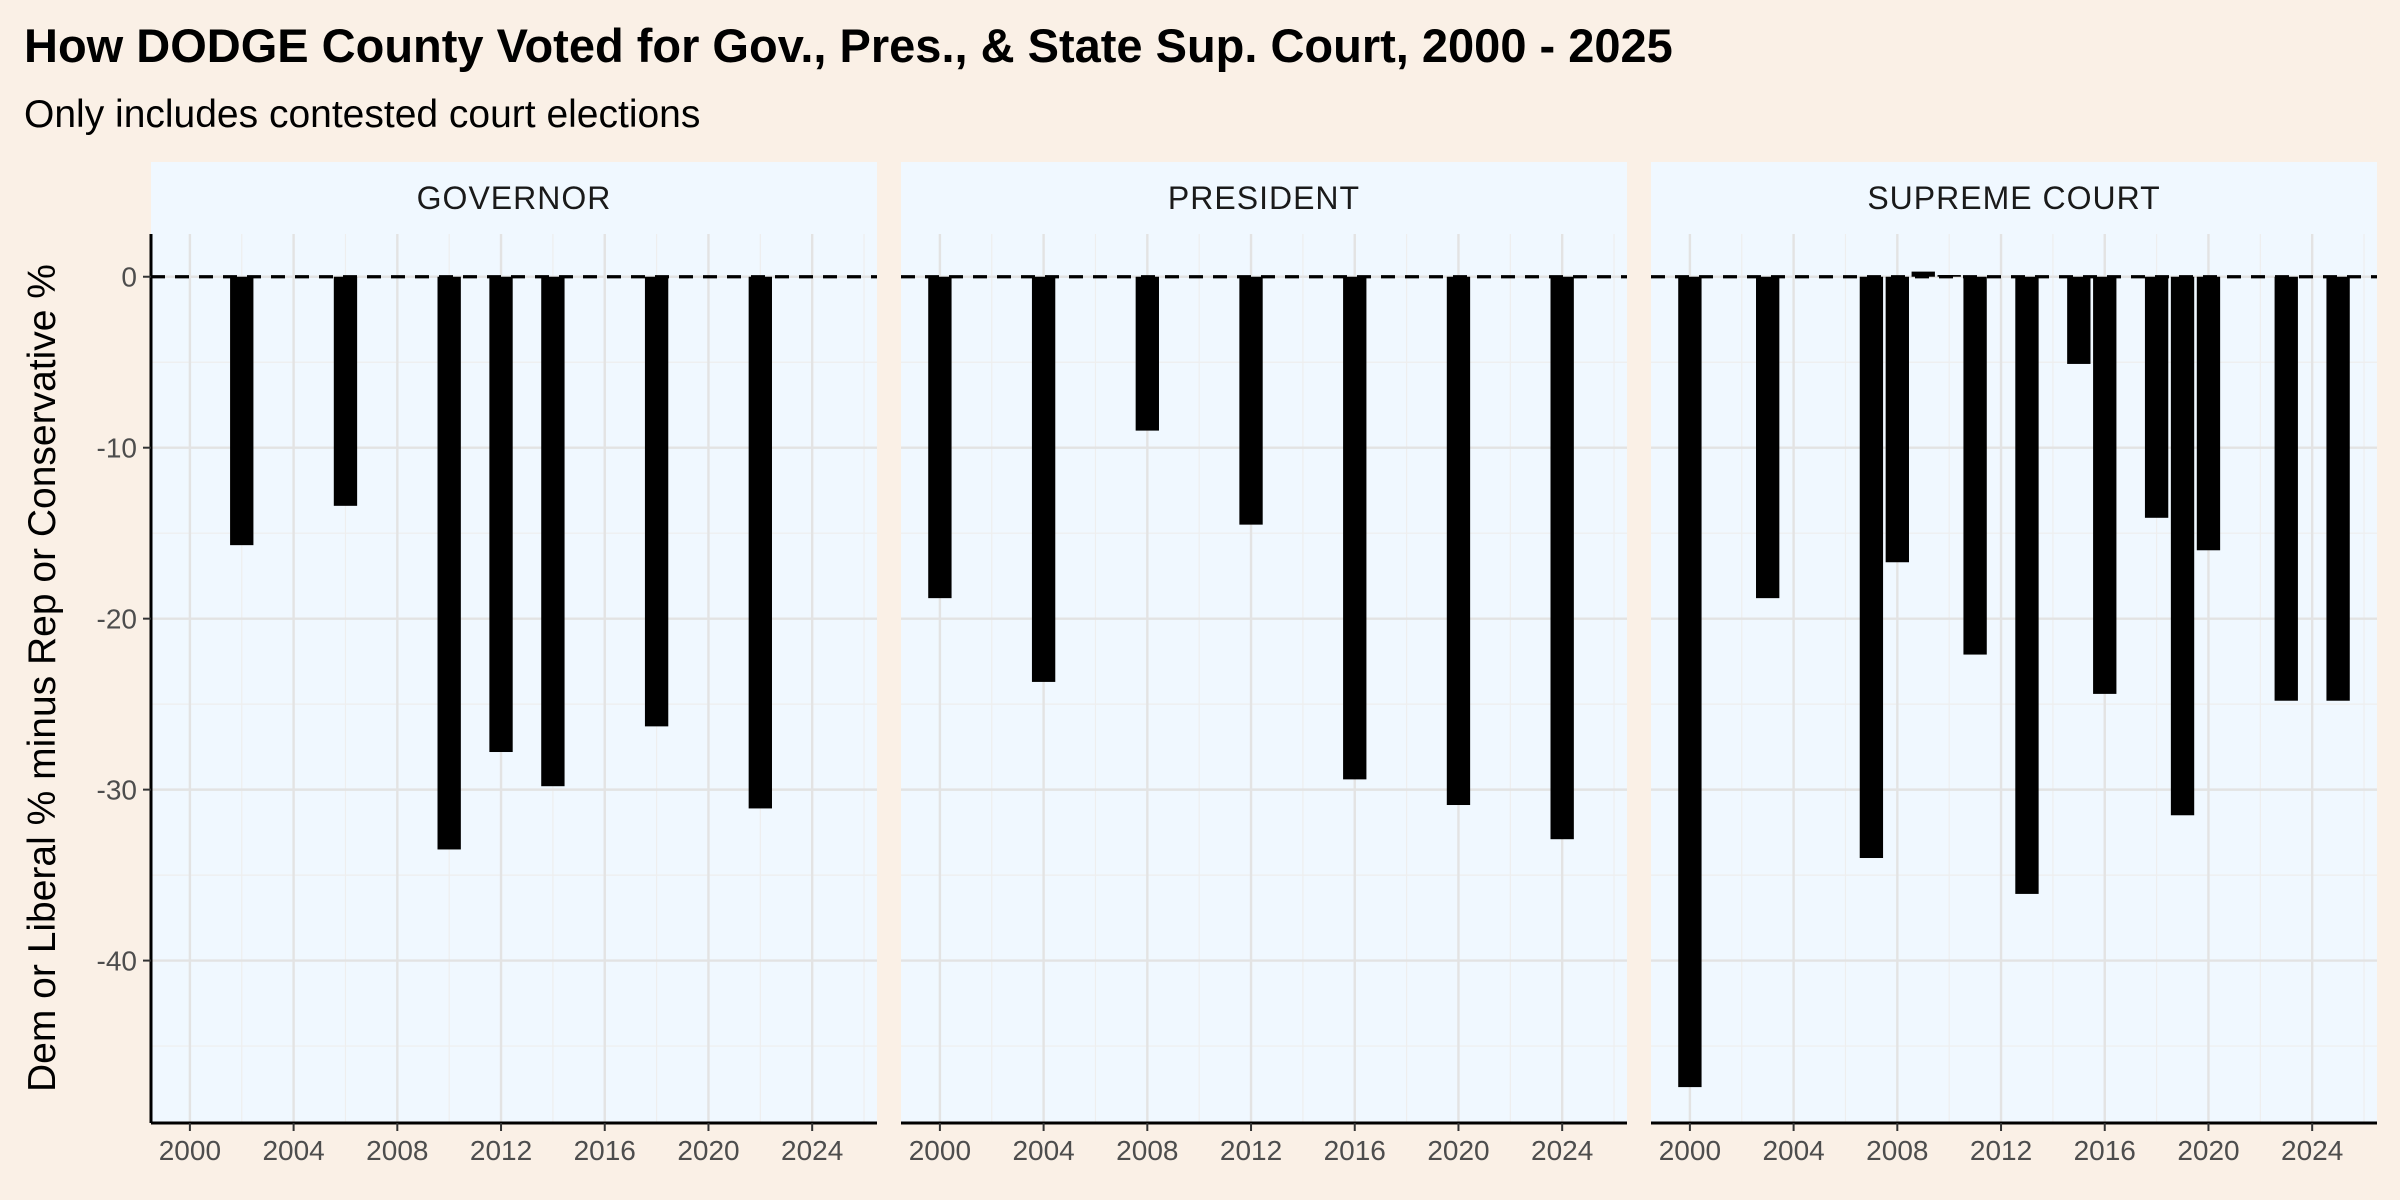  Describe the element at coordinates (117, 790) in the screenshot. I see `y-tick-label: -30` at that location.